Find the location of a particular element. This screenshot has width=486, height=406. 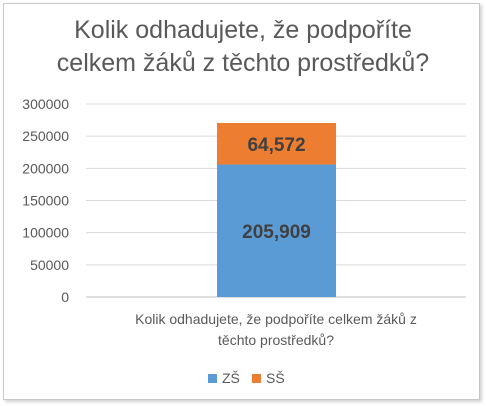

legend-label: ZŠ is located at coordinates (231, 378).